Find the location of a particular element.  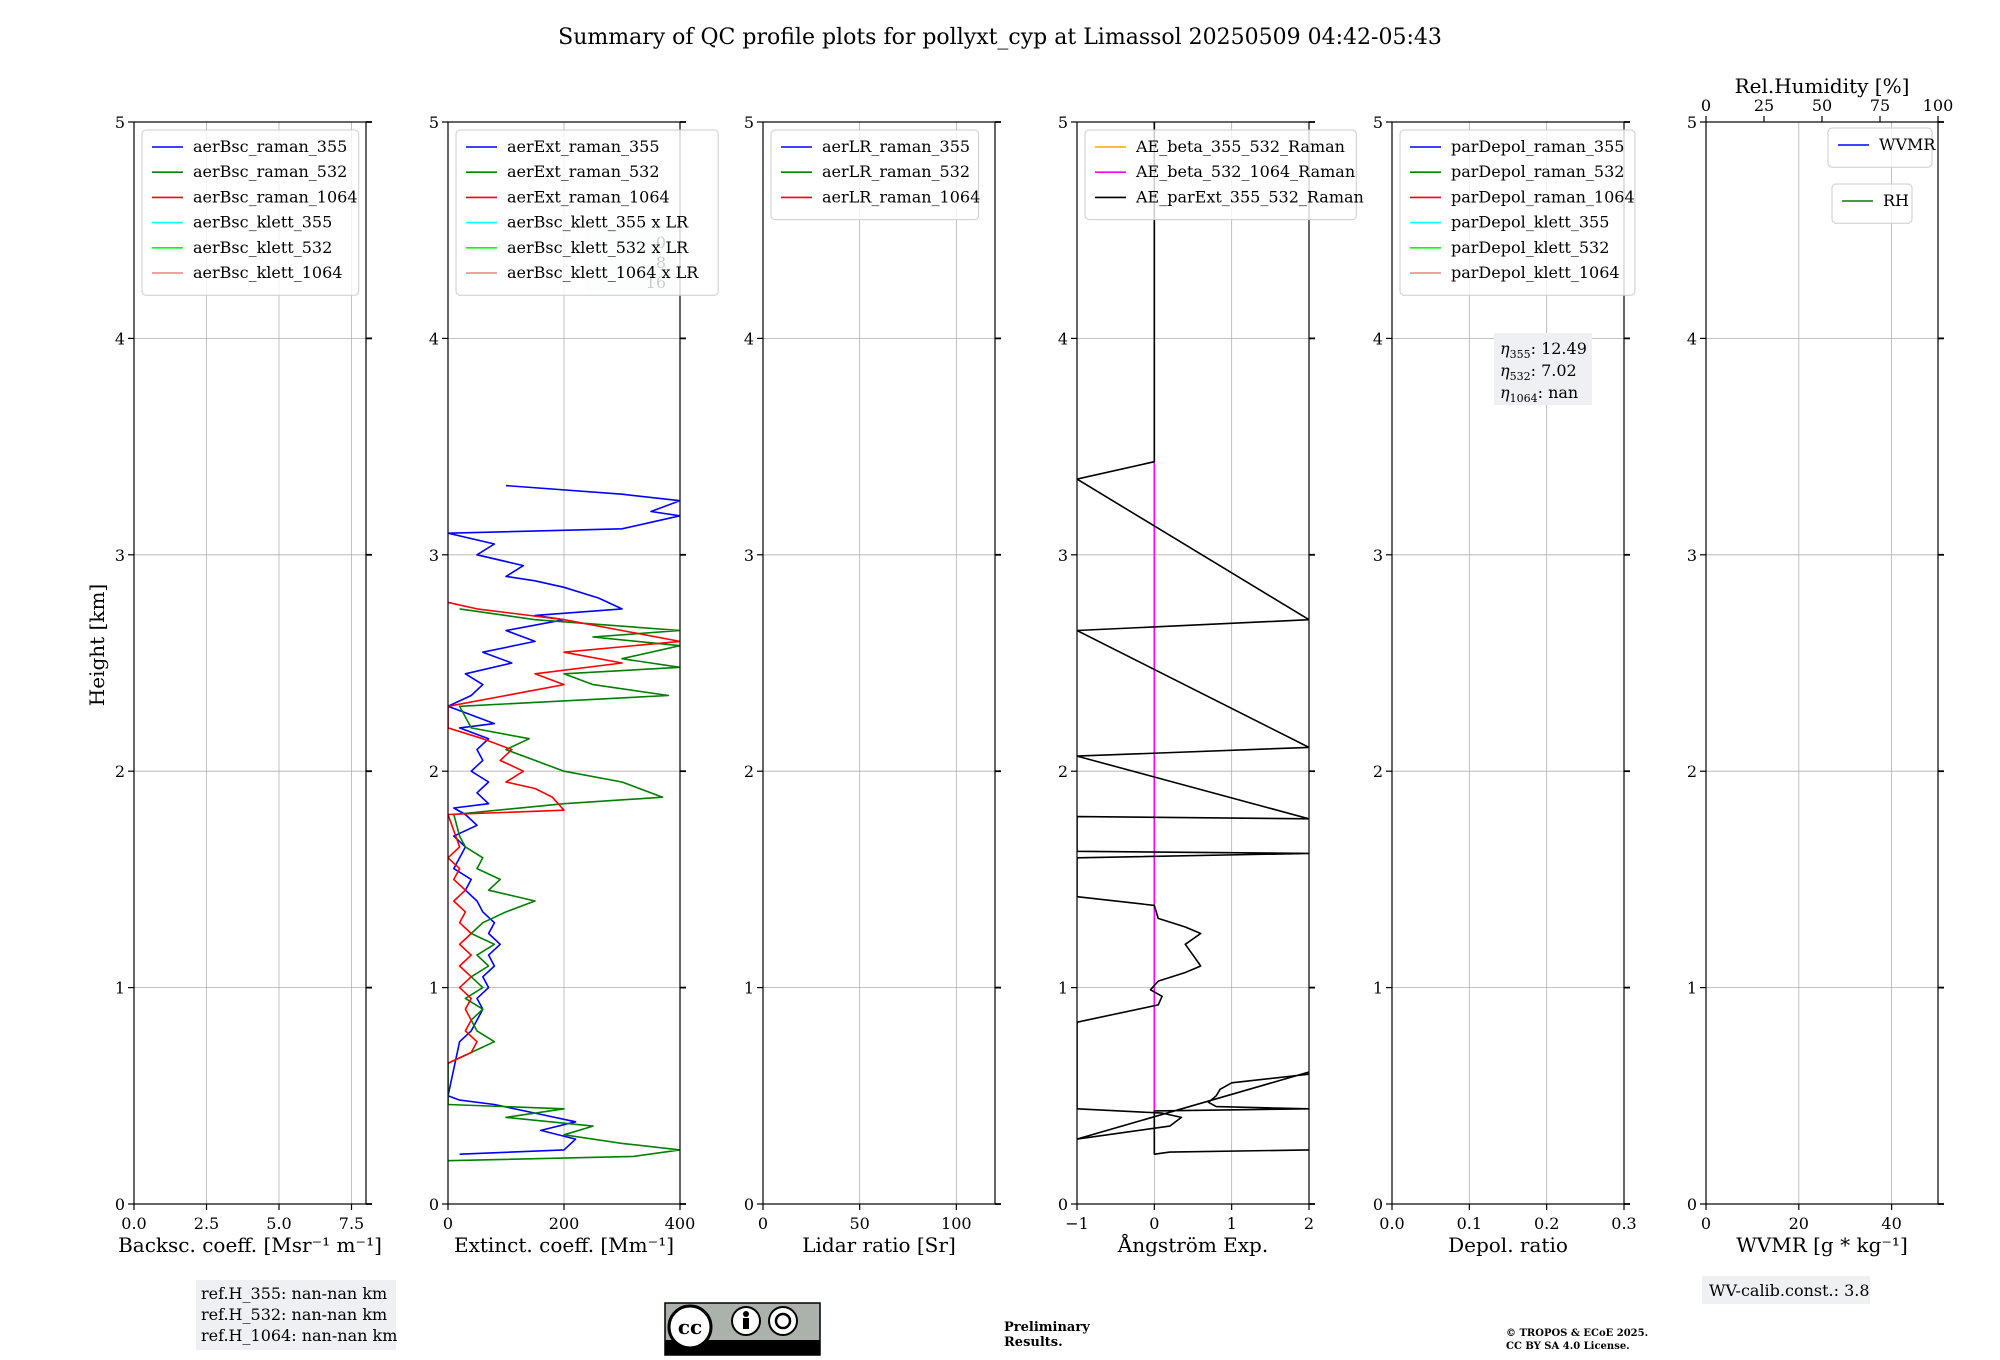

ytick-label-lr-0: 0 is located at coordinates (749, 1204).